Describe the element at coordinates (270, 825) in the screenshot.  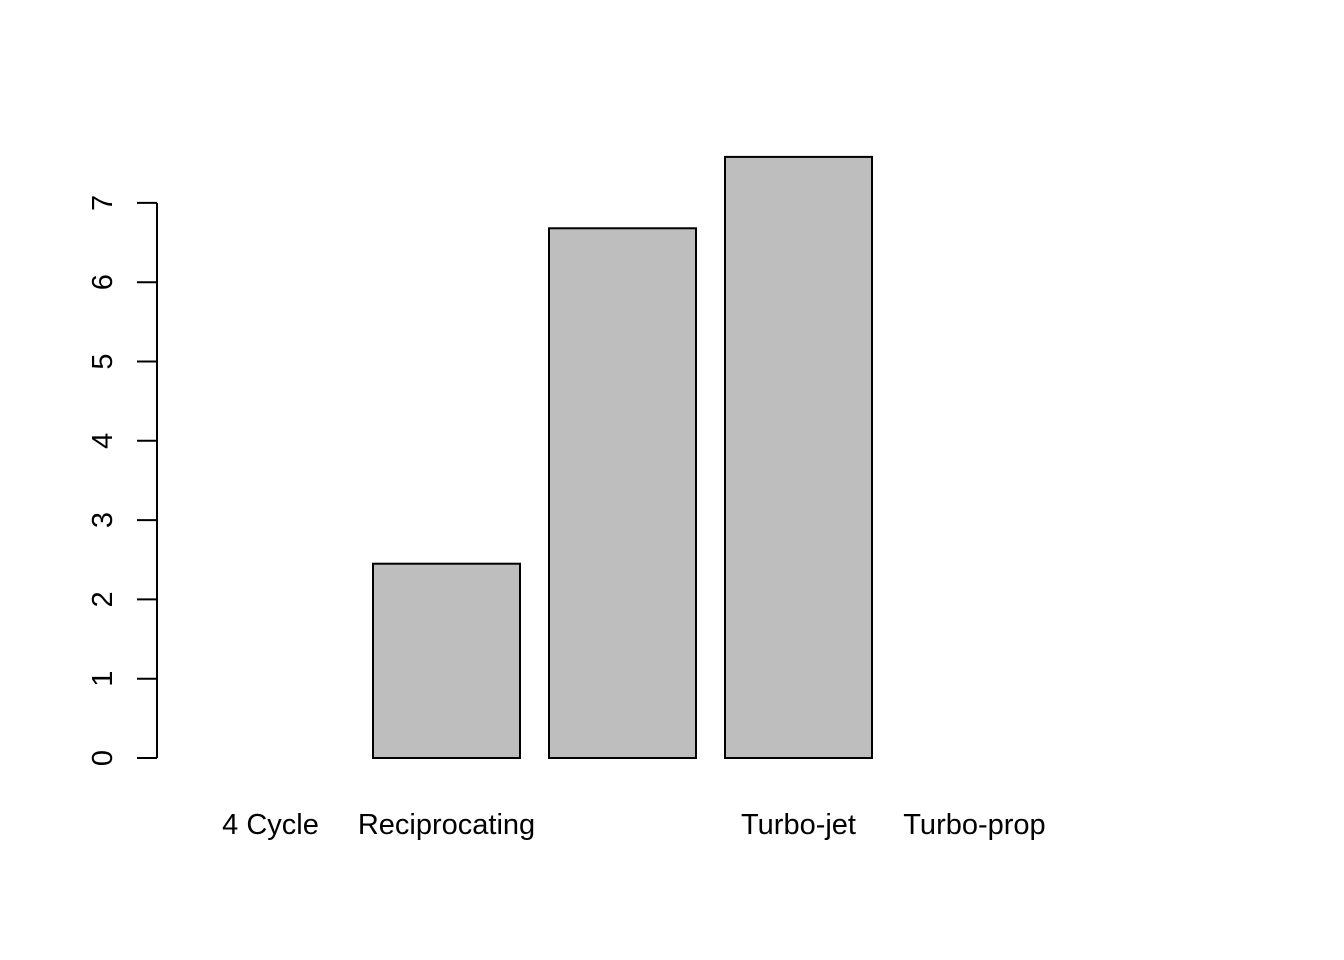
I see `x-tick-label: 4 Cycle` at that location.